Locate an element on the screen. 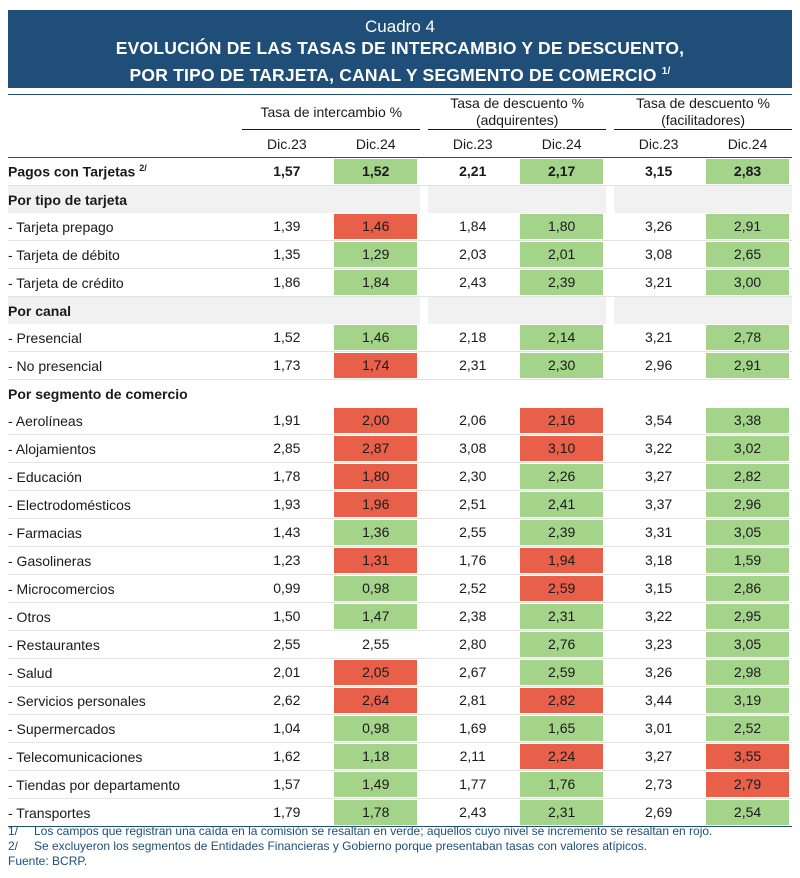  cell-facilitators-dic23: 3,54 is located at coordinates (659, 421).